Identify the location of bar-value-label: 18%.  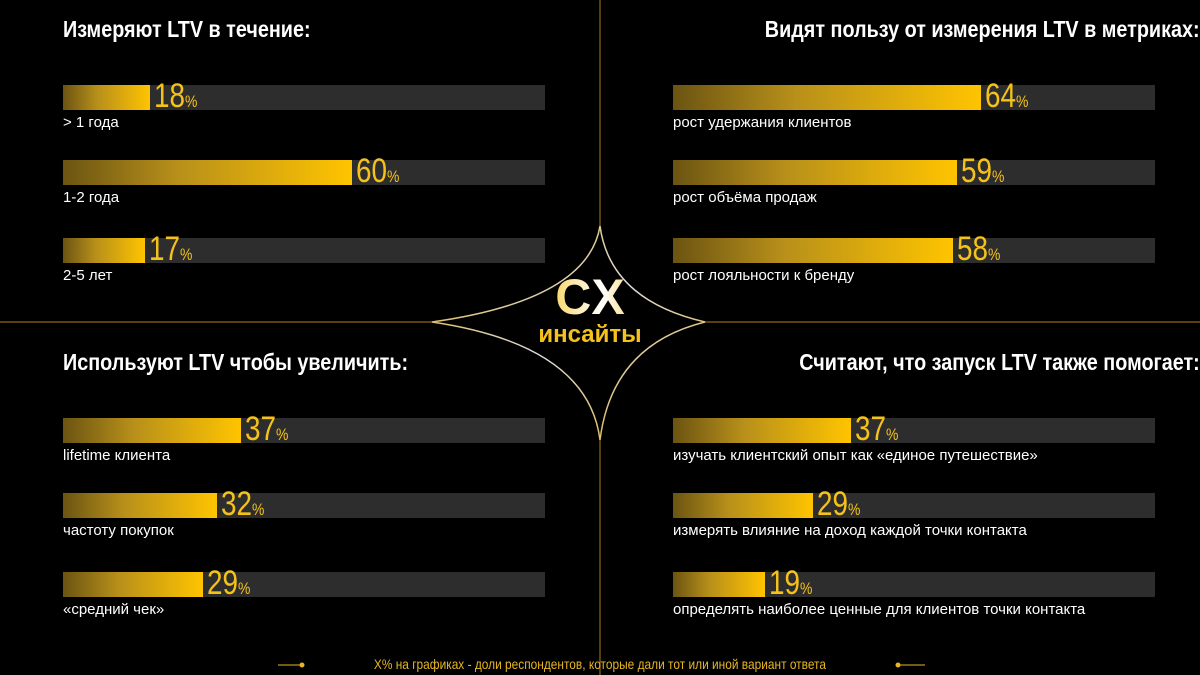
(175, 99).